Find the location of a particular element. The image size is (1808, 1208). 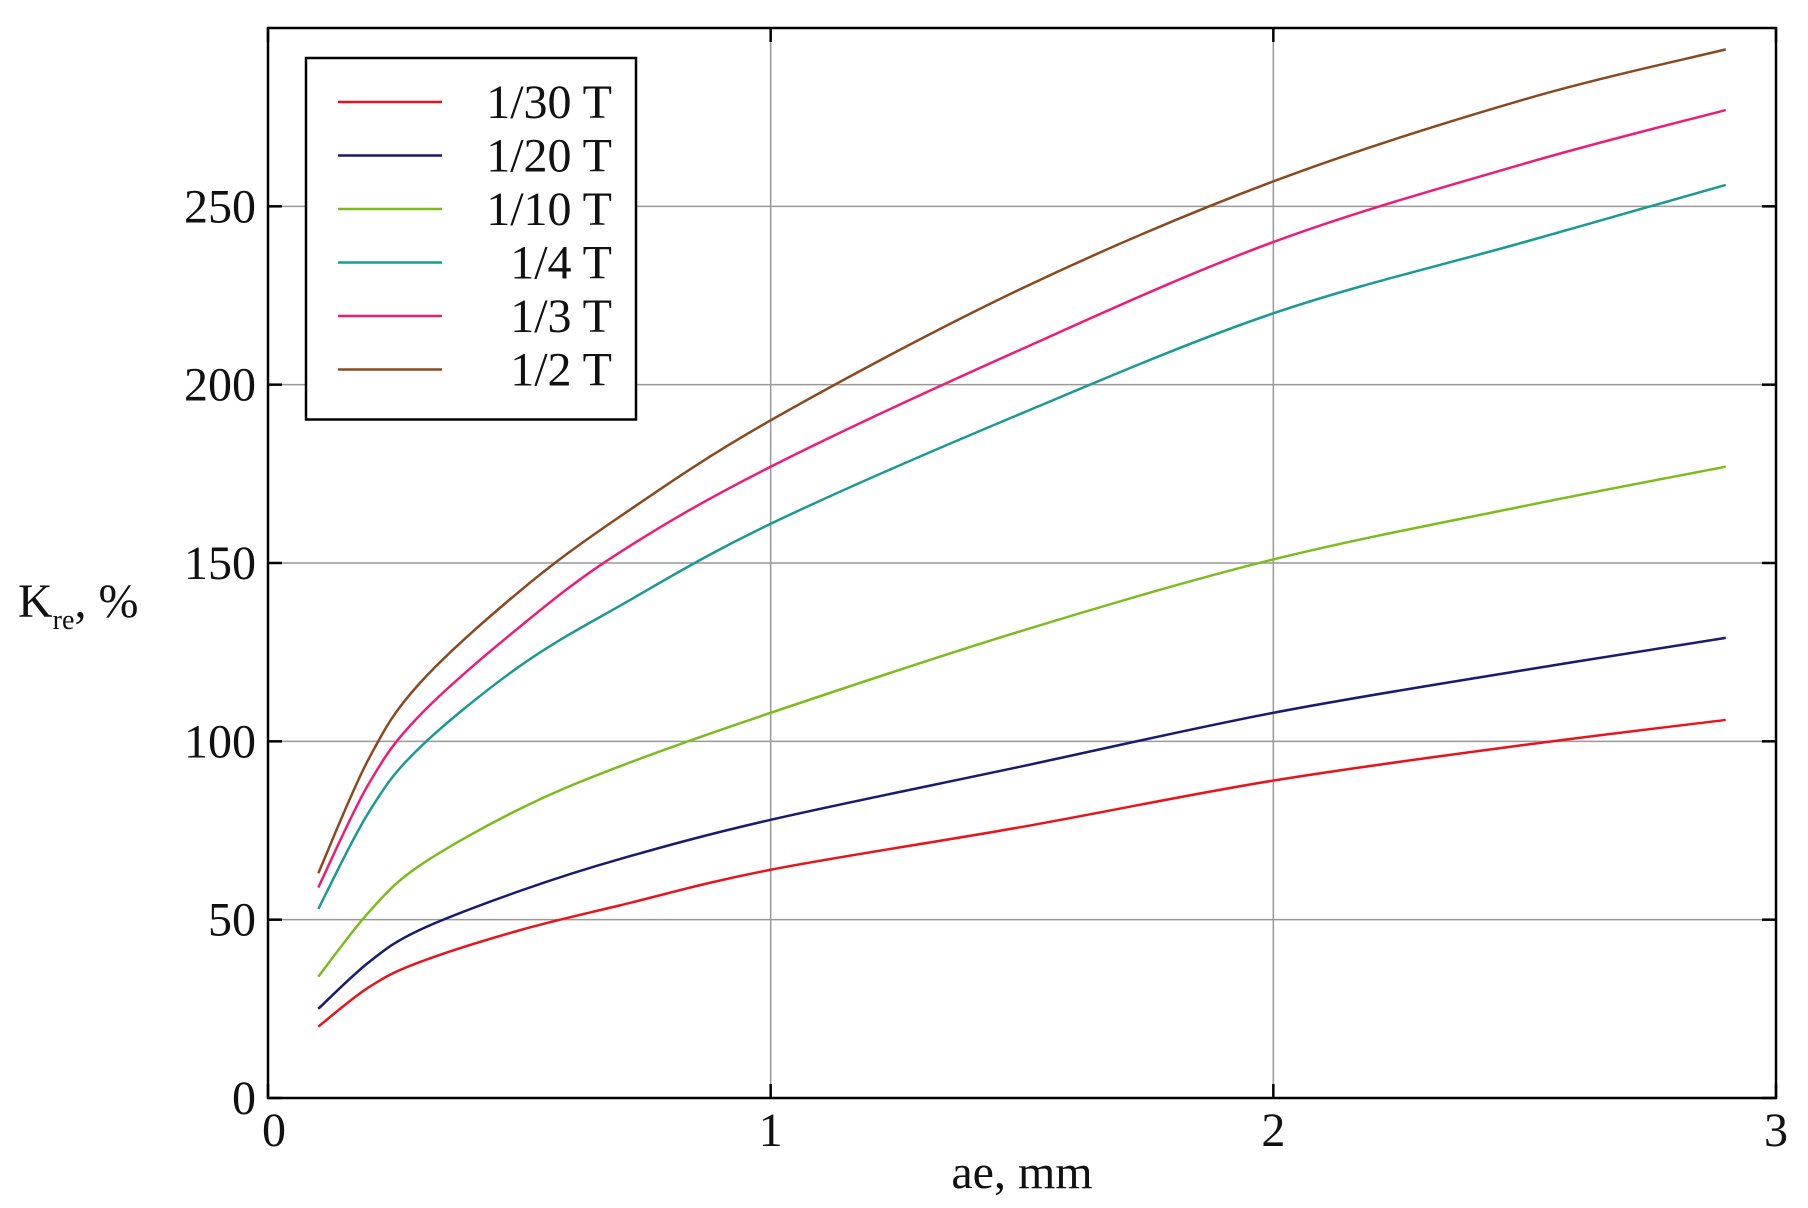

legend: 1/30 T1/20 T1/10 T1/4 T1/3 T1/2 T is located at coordinates (471, 238).